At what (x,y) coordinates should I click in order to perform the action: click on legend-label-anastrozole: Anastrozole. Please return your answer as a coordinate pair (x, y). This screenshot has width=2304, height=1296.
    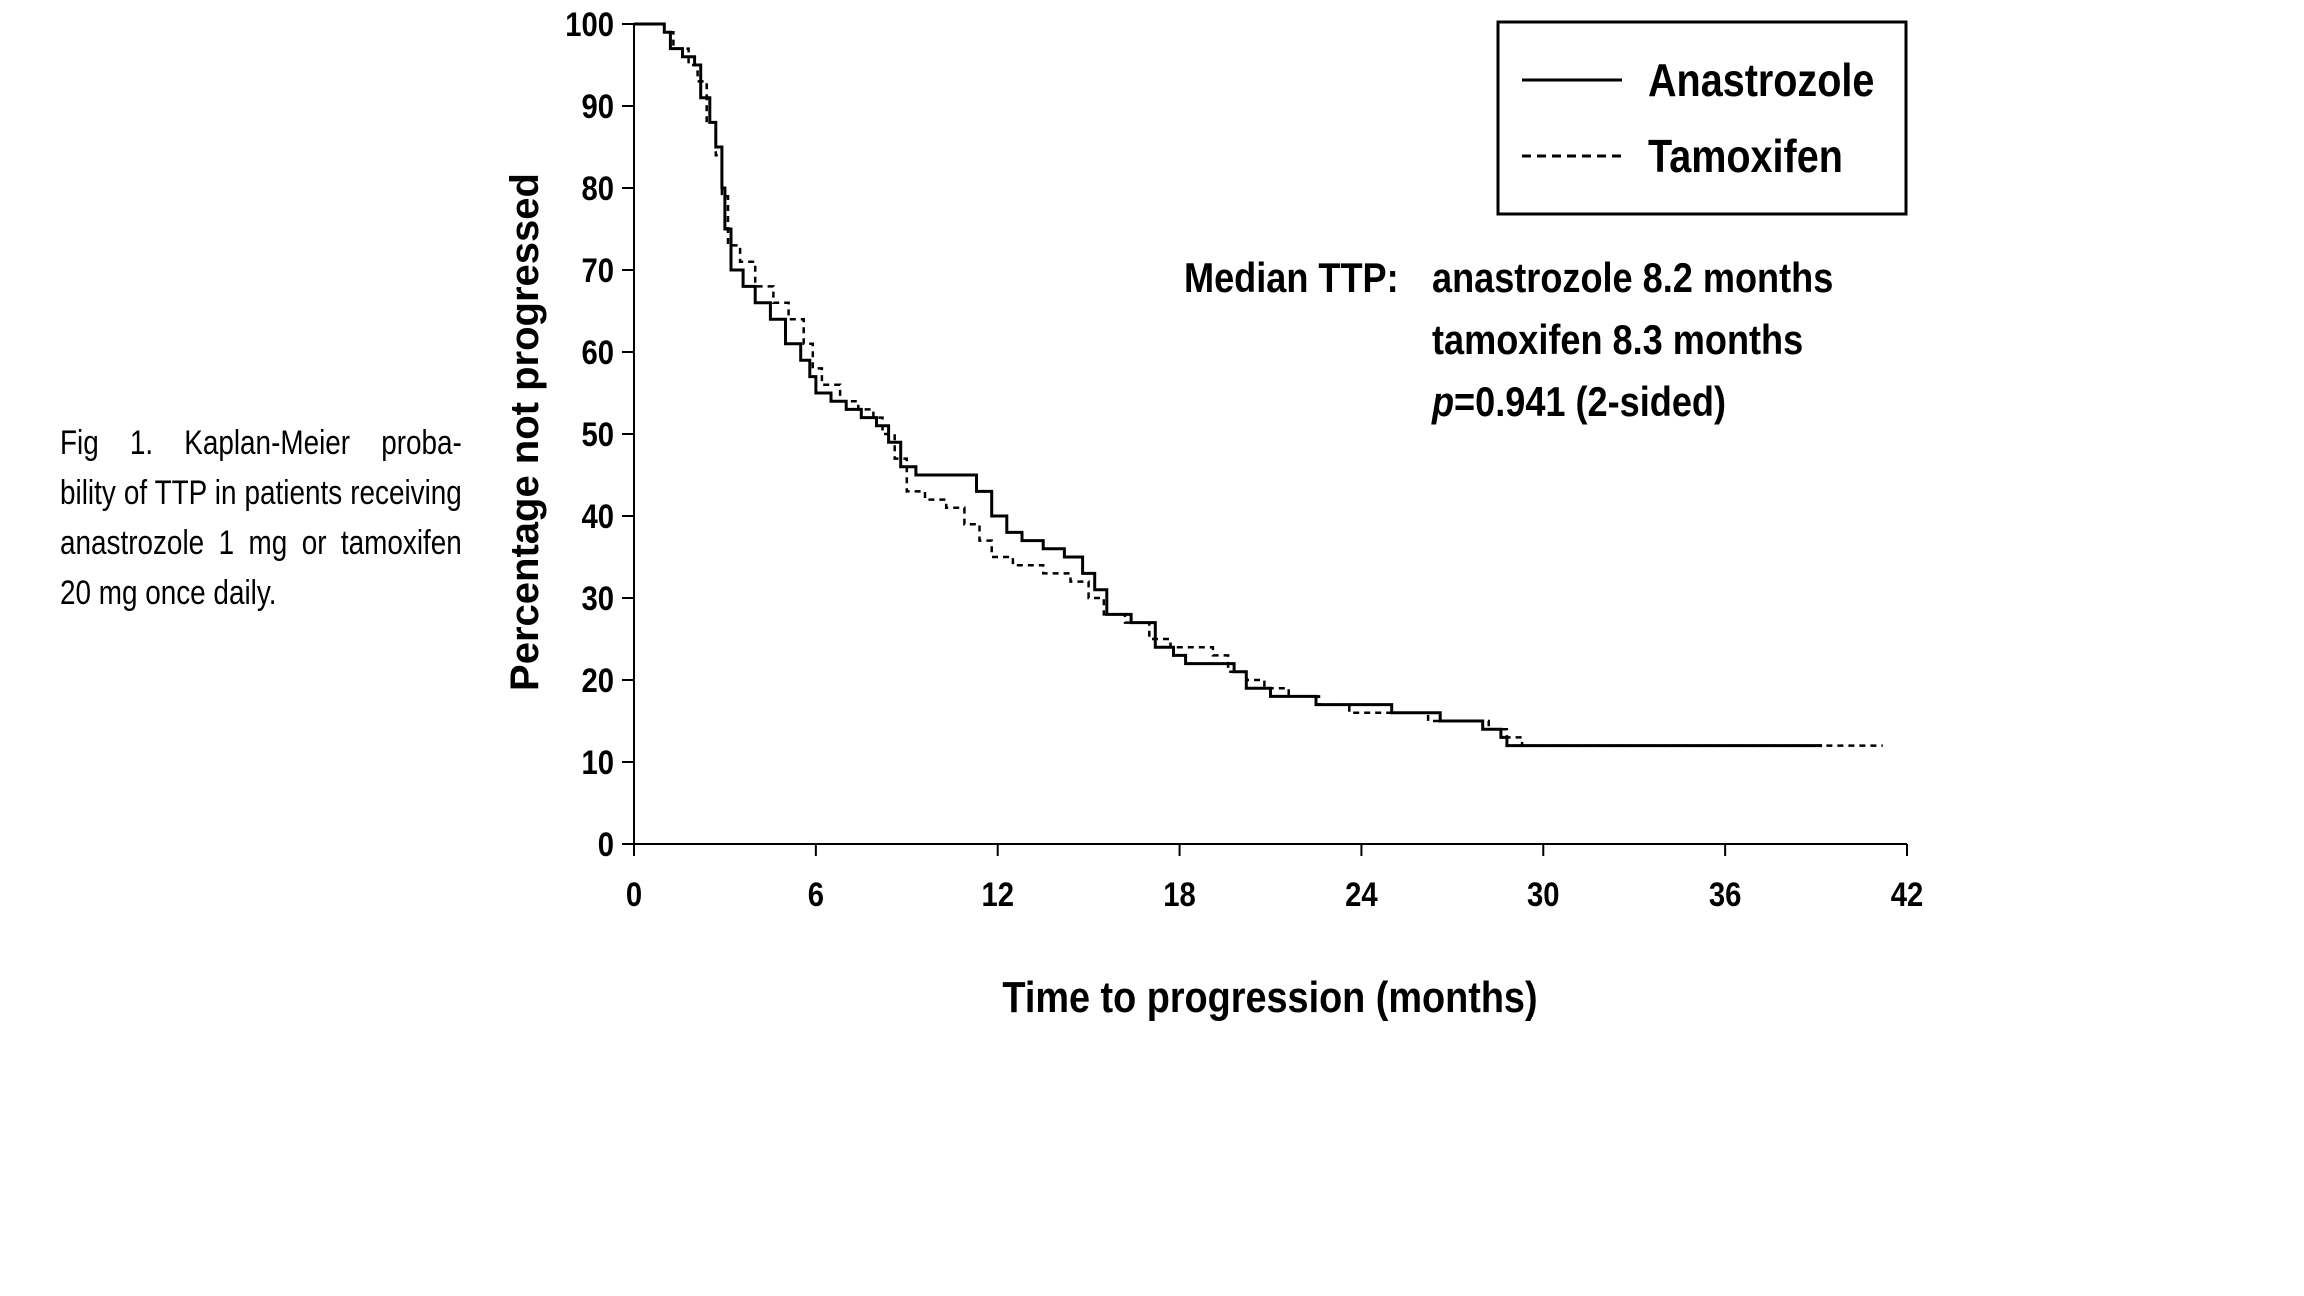
    Looking at the image, I should click on (1761, 80).